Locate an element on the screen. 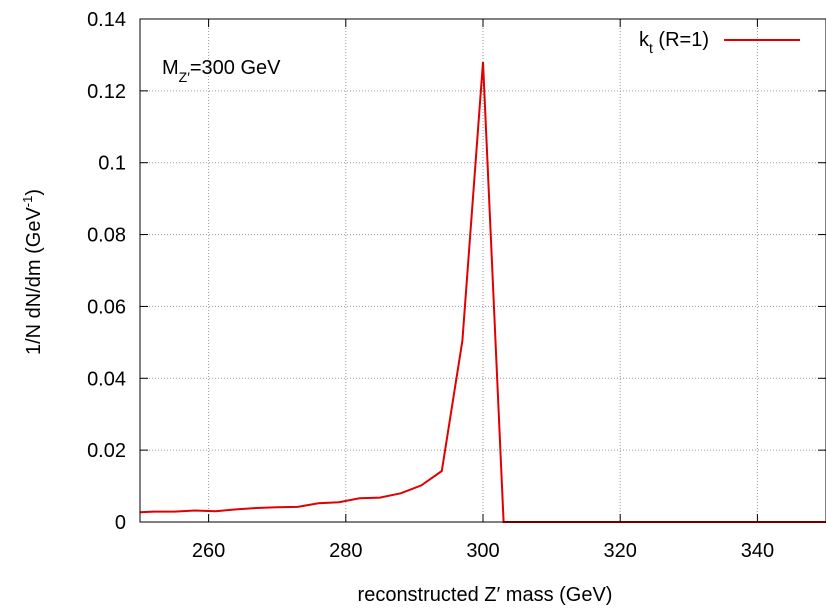 The width and height of the screenshot is (826, 611). x-axis-label: reconstructed Z′ mass (GeV) is located at coordinates (485, 595).